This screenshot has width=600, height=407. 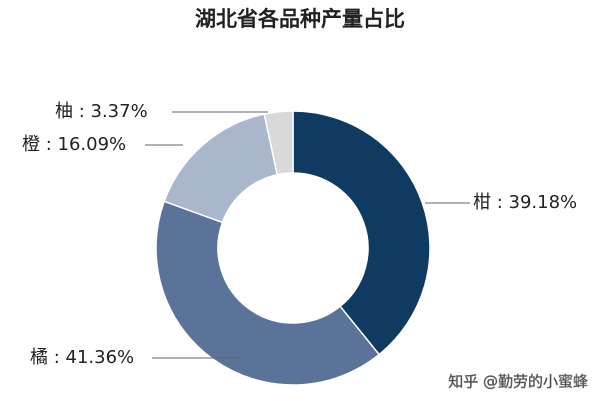 I want to click on chart-title: 湖北省各品种产量占比, so click(x=300, y=19).